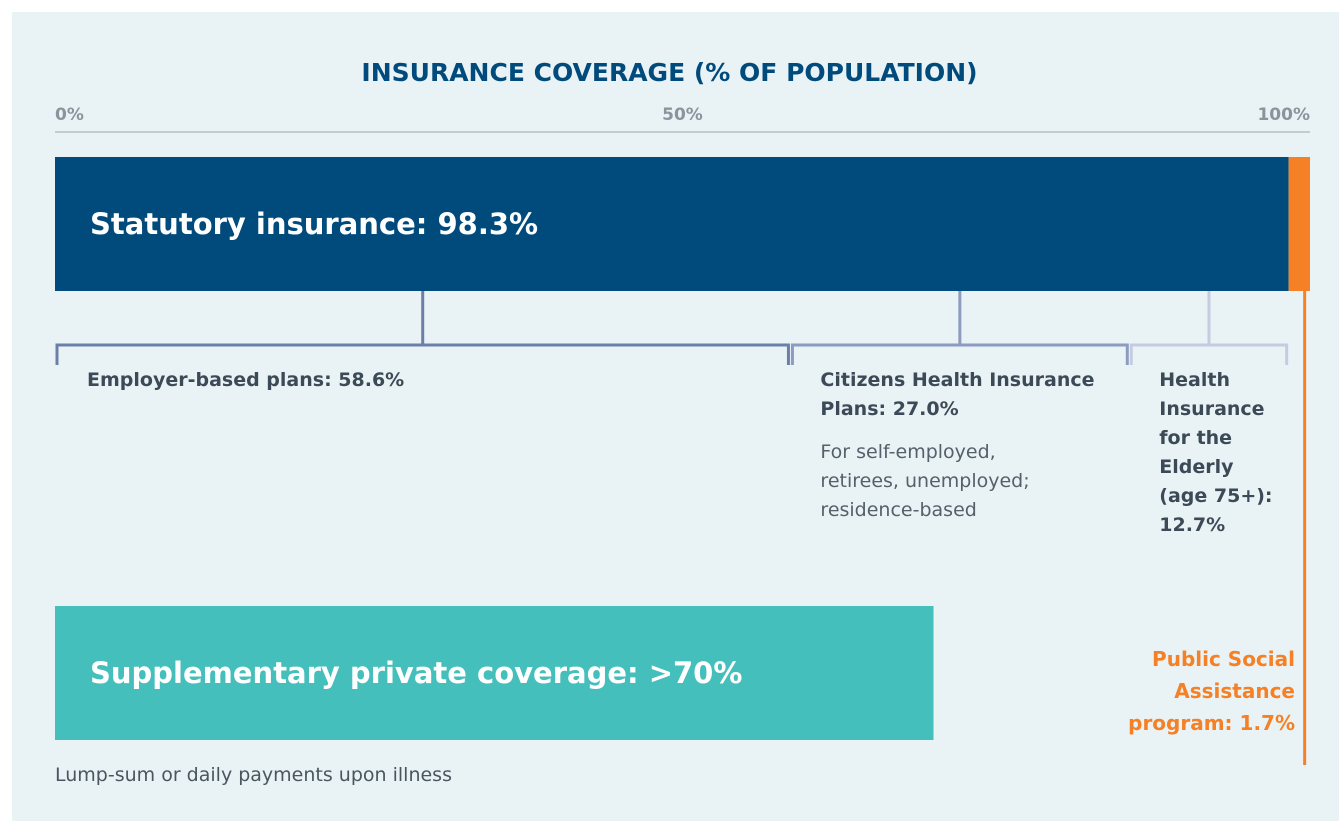 Image resolution: width=1339 pixels, height=833 pixels. I want to click on bar, so click(494, 673).